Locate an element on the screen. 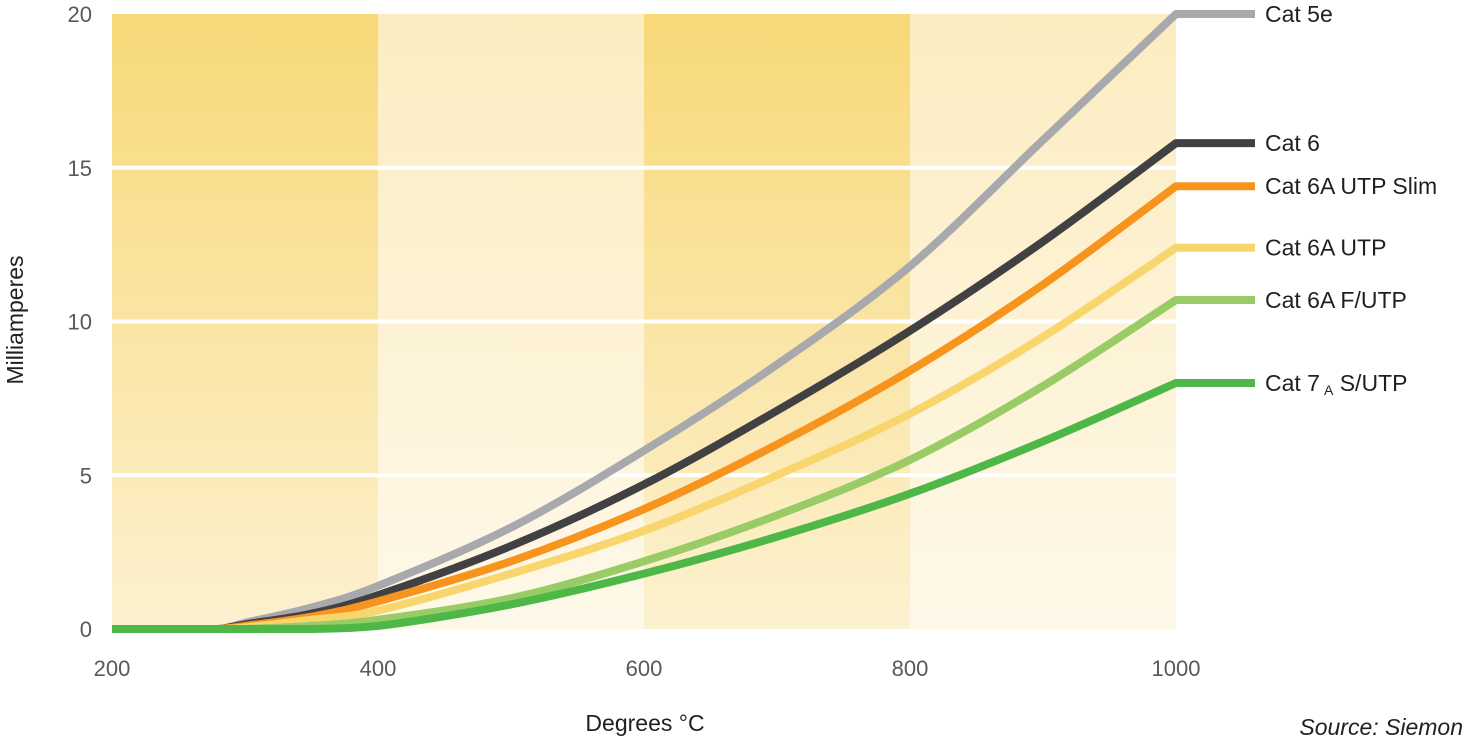  y-axis-title: Milliamperes is located at coordinates (15, 319).